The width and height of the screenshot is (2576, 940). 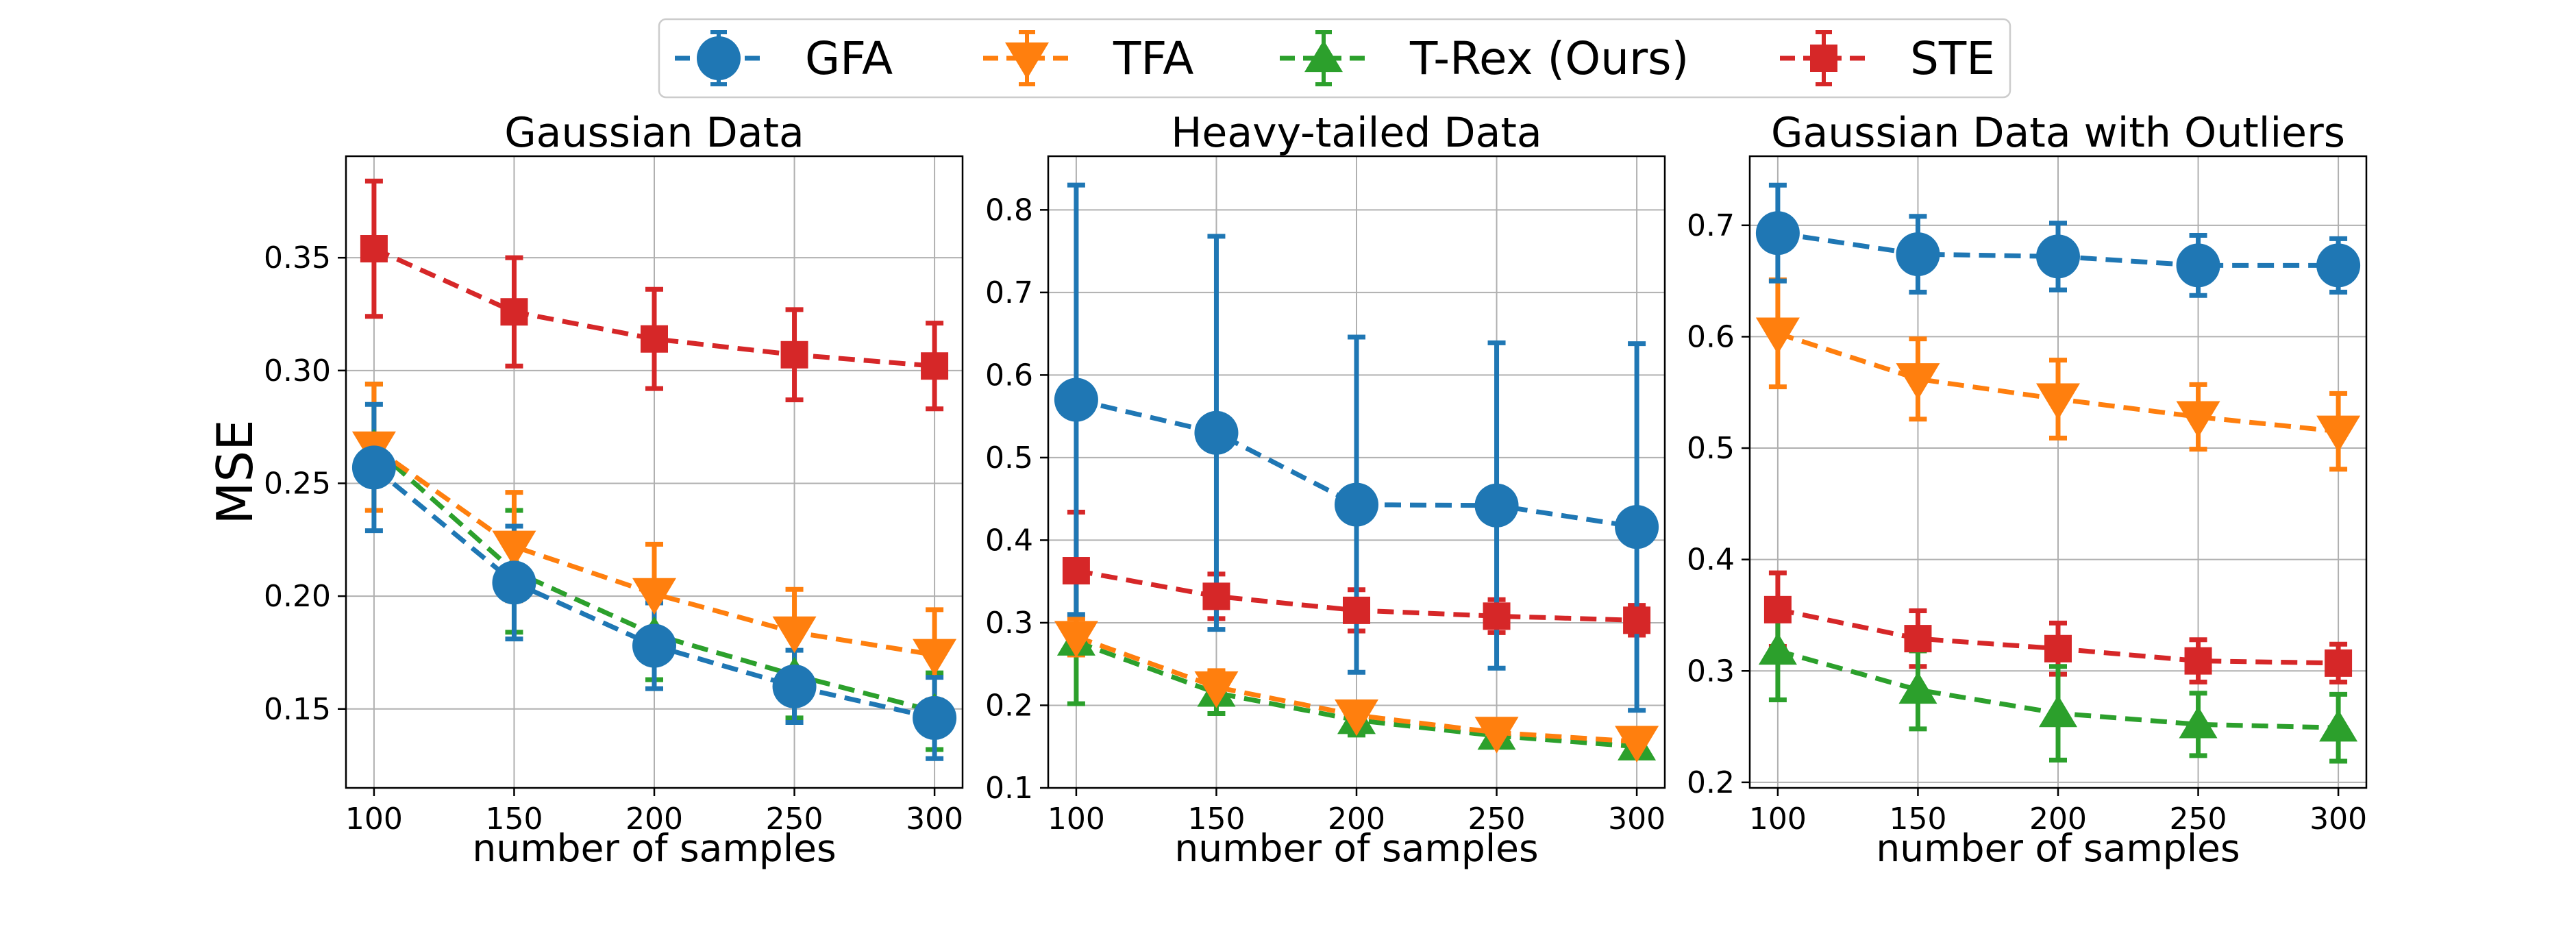 I want to click on y-tick-label: 0.30, so click(x=297, y=371).